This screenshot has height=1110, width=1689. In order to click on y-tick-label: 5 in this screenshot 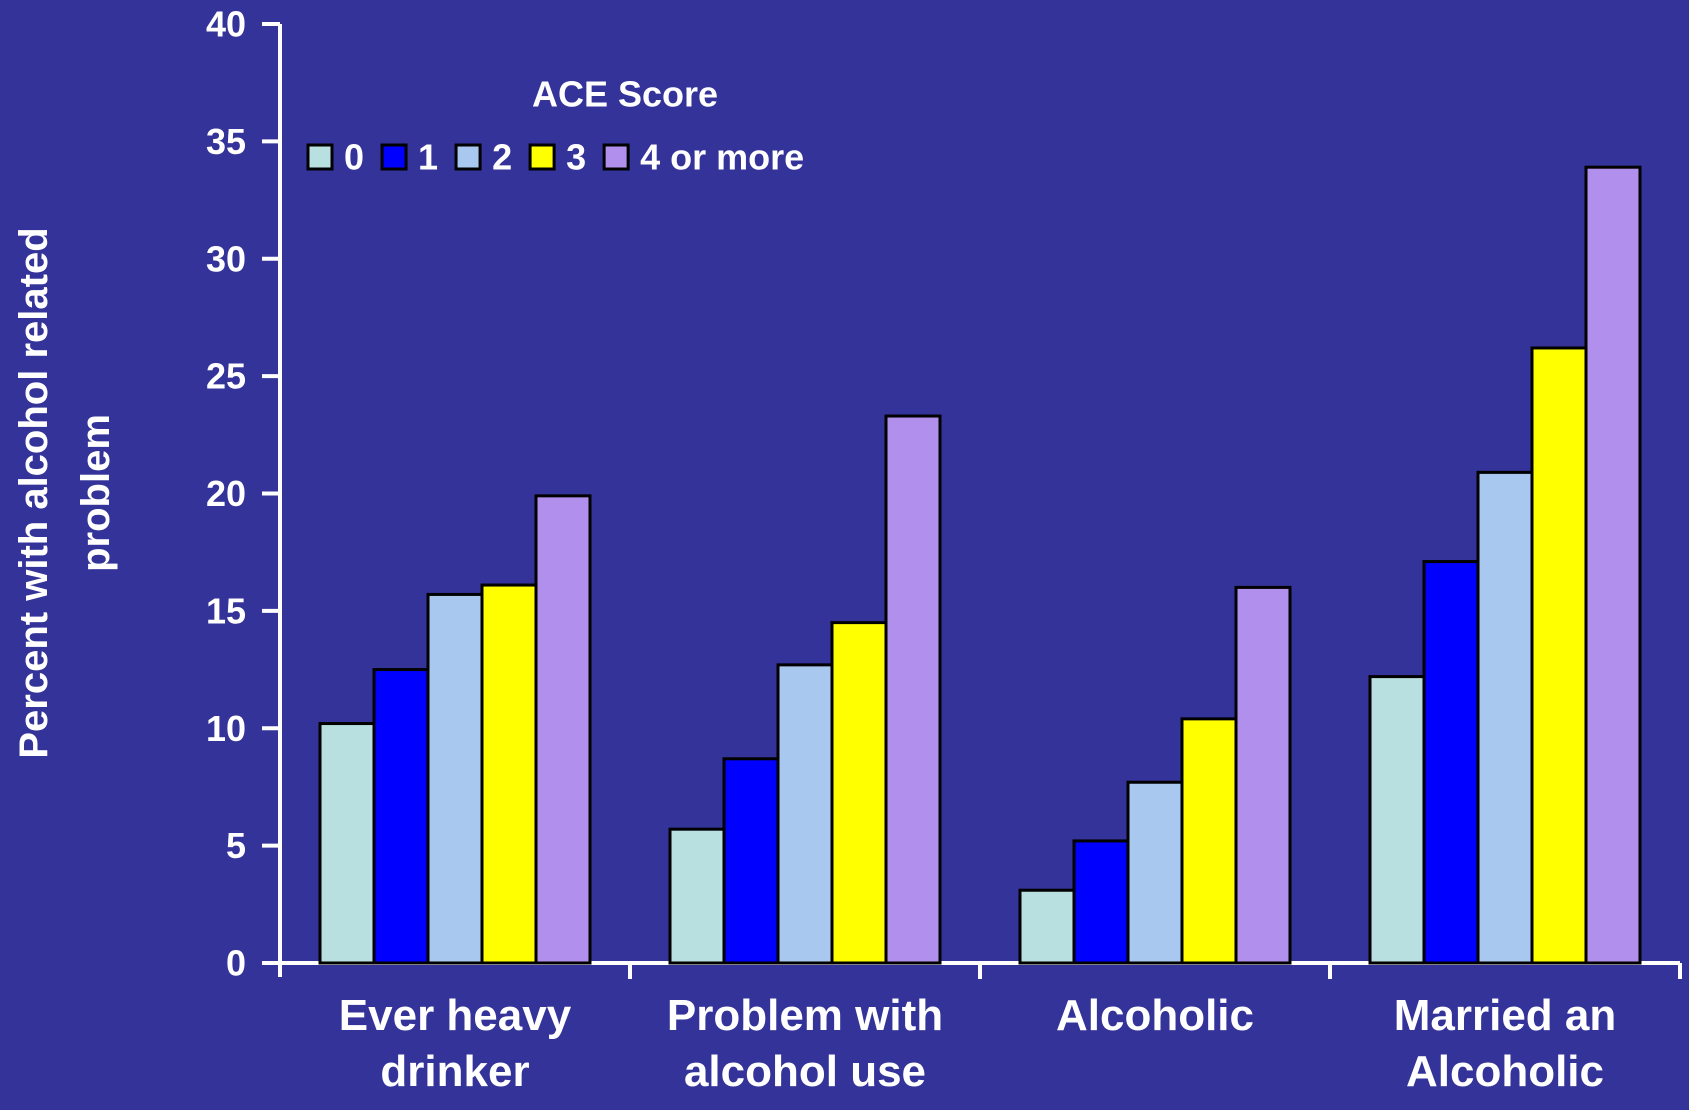, I will do `click(236, 845)`.